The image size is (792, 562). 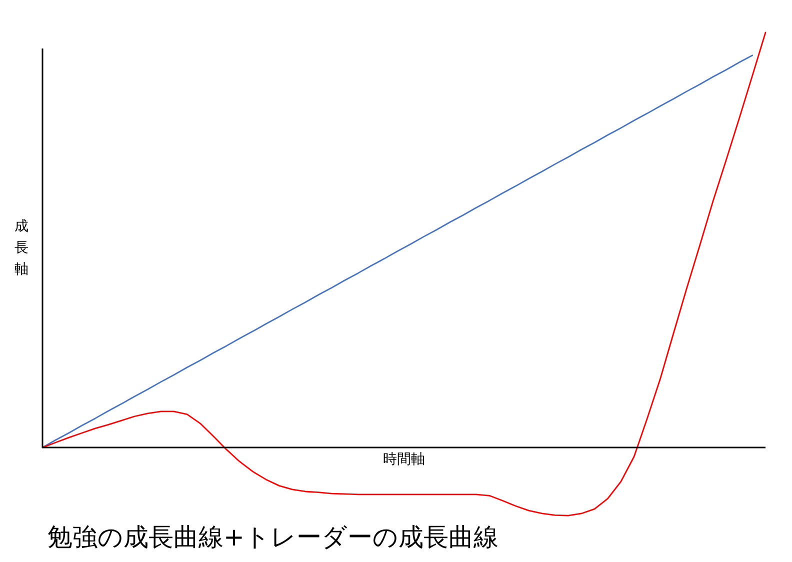 What do you see at coordinates (273, 537) in the screenshot?
I see `text: 勉強の成長曲線+トレーダーの成長曲線` at bounding box center [273, 537].